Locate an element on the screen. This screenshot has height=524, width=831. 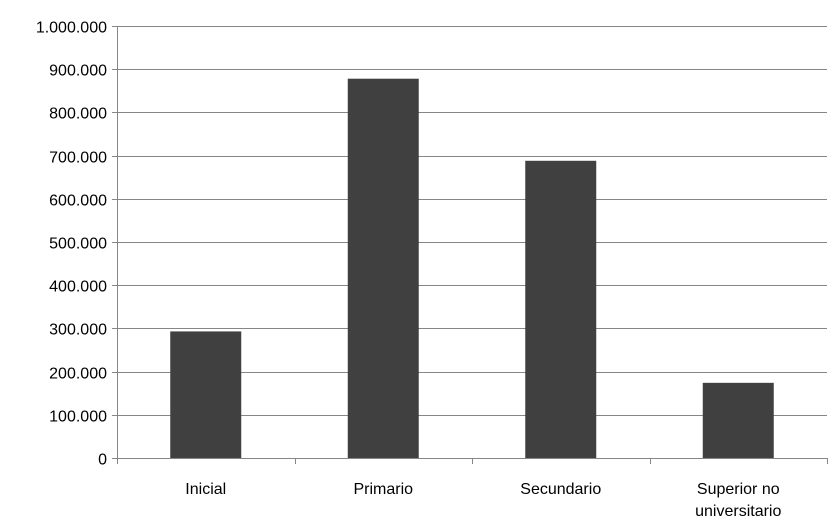
x-tick-label: Primario is located at coordinates (383, 489).